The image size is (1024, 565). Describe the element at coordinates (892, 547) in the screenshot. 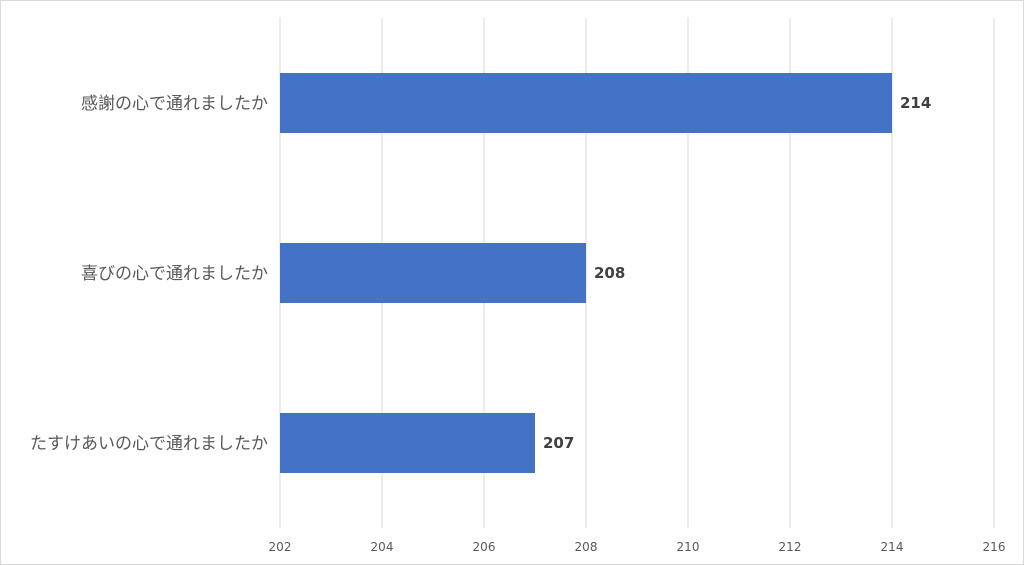

I see `x-tick-label: 214` at that location.